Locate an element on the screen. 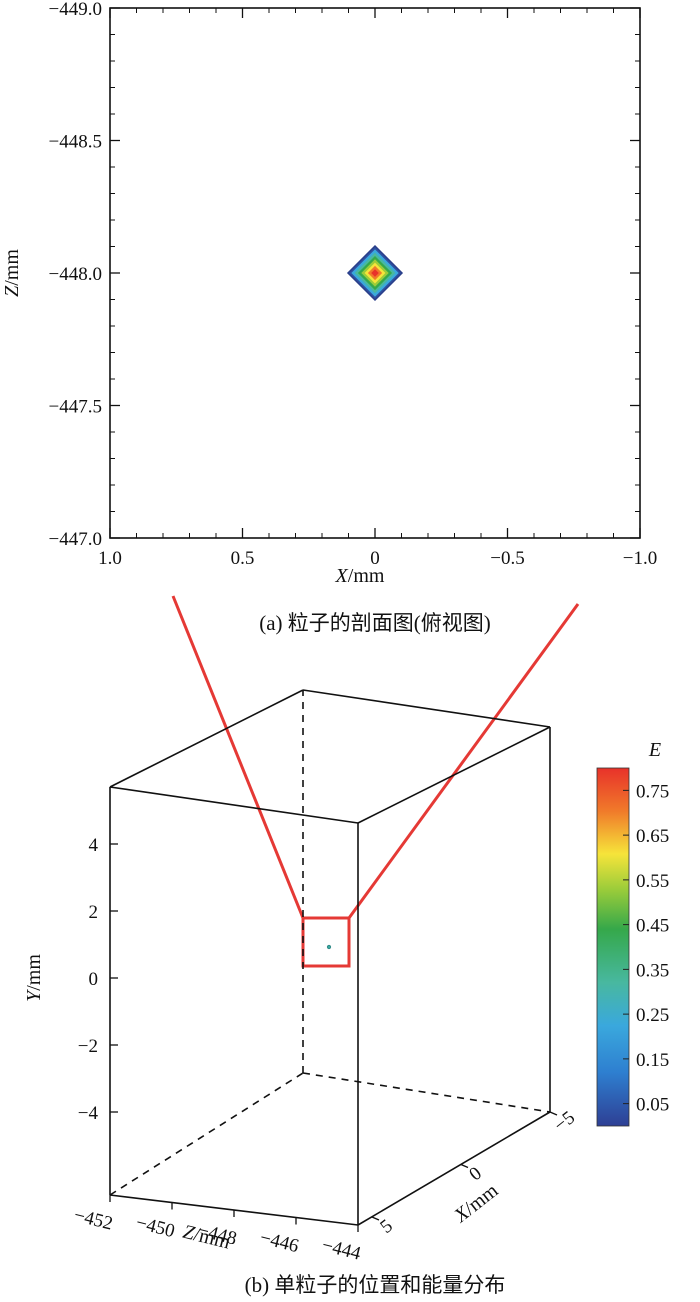 The height and width of the screenshot is (1302, 700). zoom-line-left is located at coordinates (238, 757).